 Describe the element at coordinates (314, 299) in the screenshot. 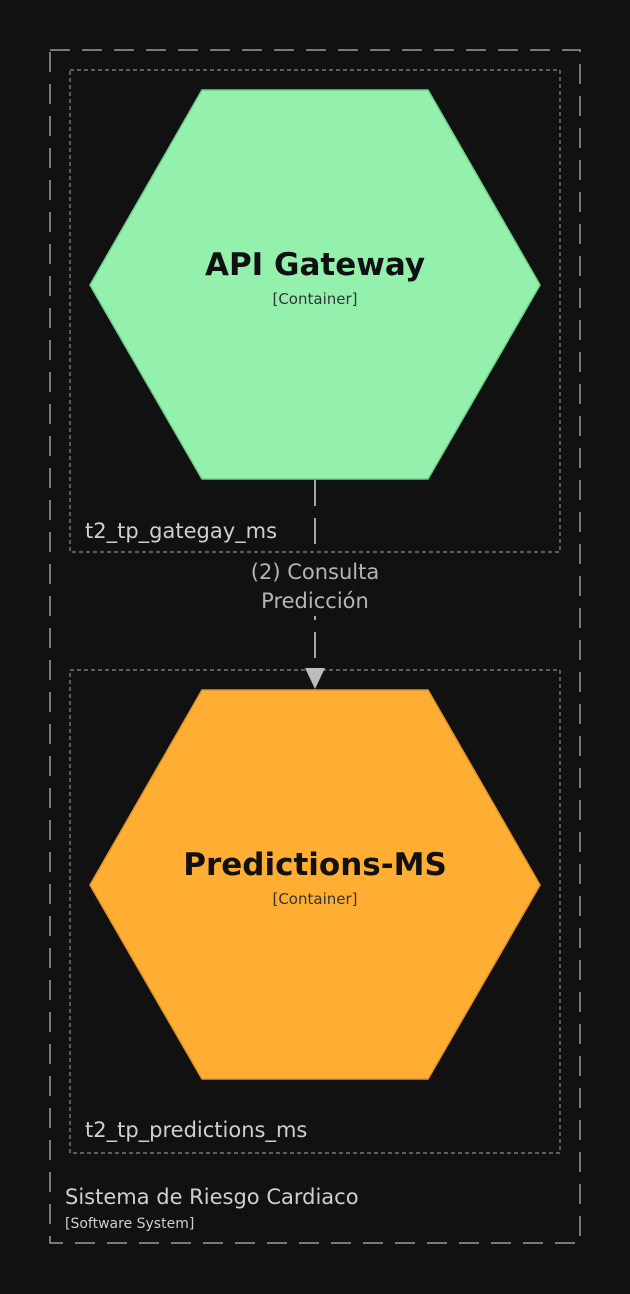

I see `api-gateway-type: [Container]` at that location.